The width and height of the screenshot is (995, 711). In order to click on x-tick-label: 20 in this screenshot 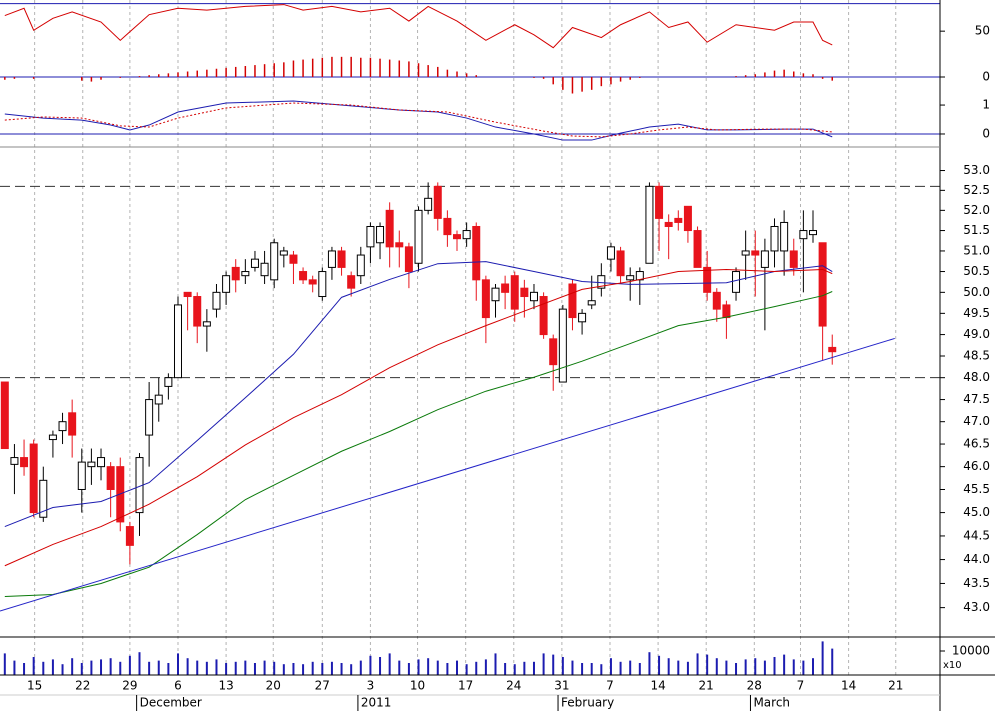, I will do `click(273, 686)`.